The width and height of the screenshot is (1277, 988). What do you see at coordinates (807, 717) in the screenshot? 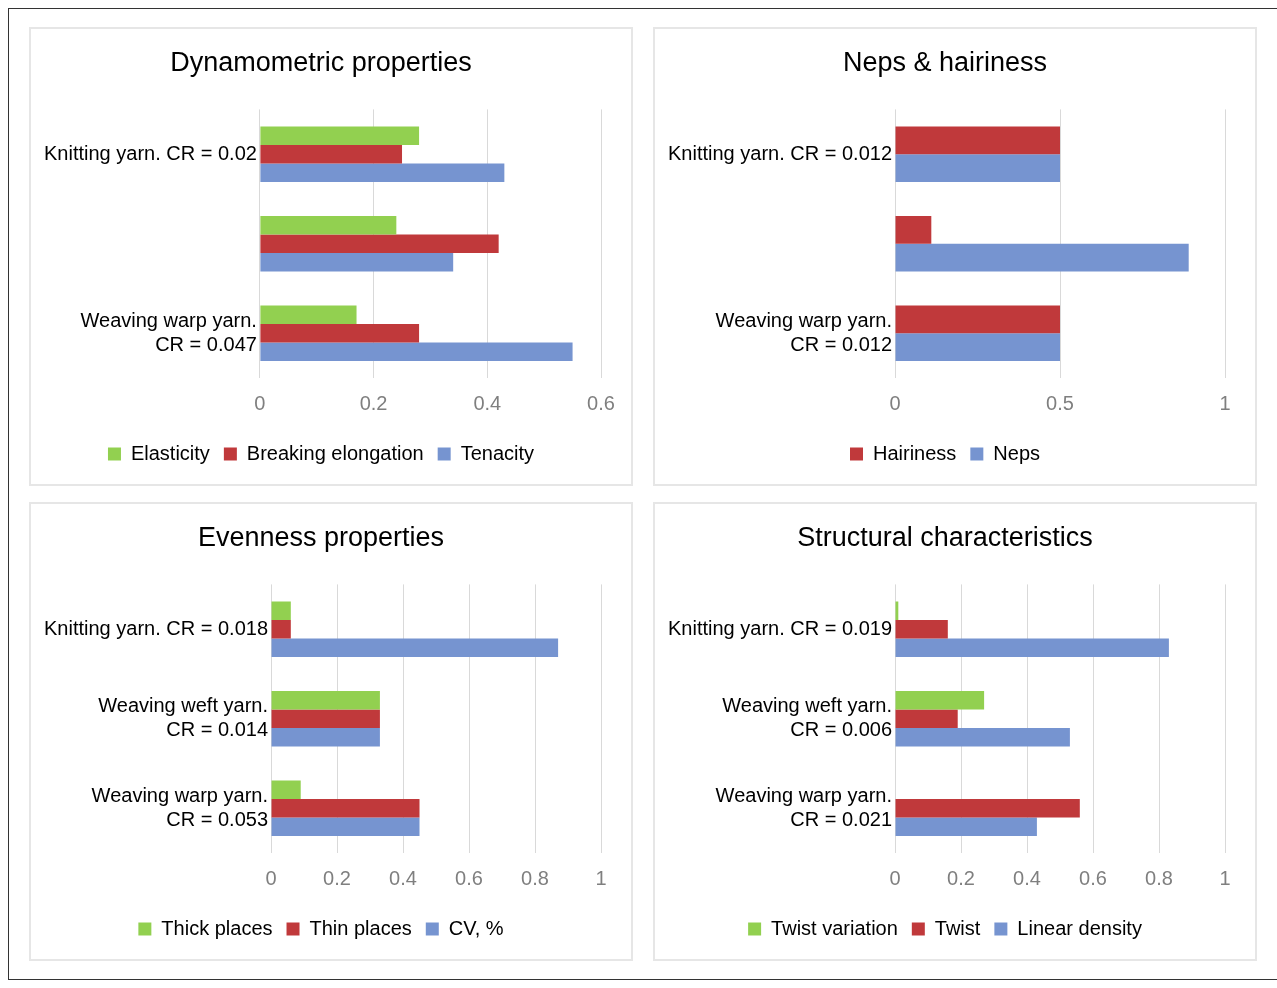
I see `y-tick-label: Weaving weft yarn. CR = 0.006` at bounding box center [807, 717].